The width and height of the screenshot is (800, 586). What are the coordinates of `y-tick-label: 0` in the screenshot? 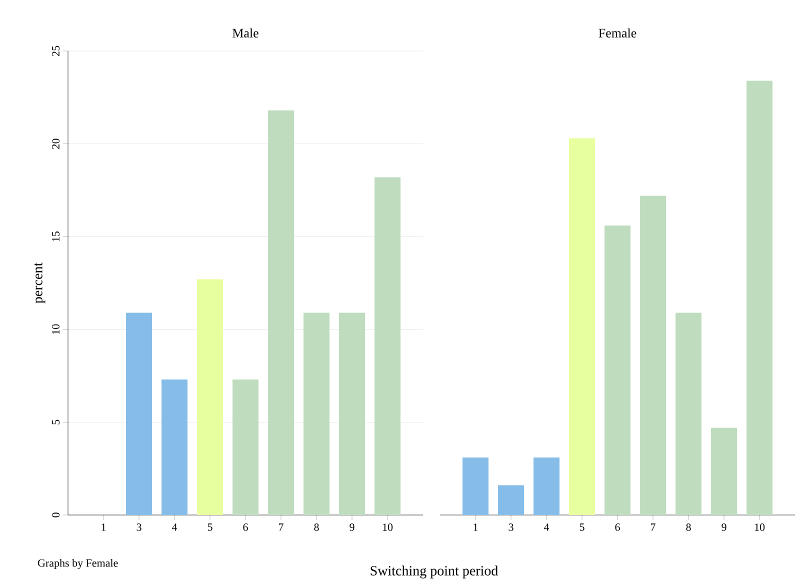 It's located at (56, 515).